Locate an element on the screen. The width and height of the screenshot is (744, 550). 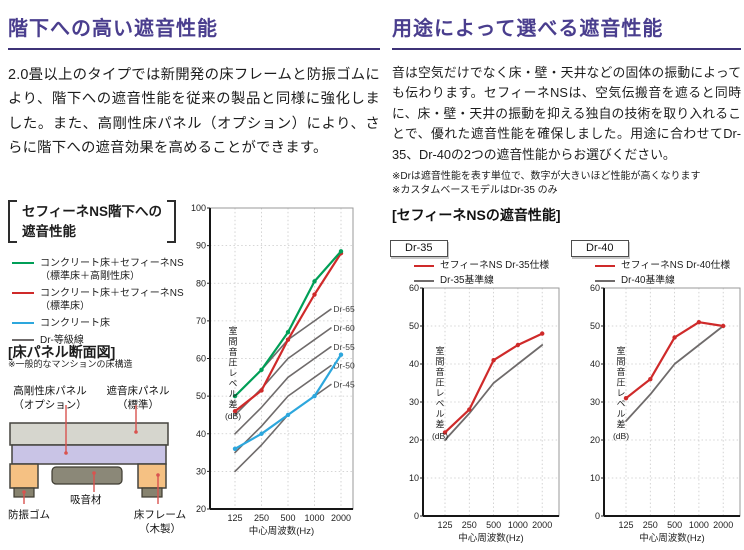
floor-diagram-title: [床パネル断面図] is located at coordinates (62, 352).